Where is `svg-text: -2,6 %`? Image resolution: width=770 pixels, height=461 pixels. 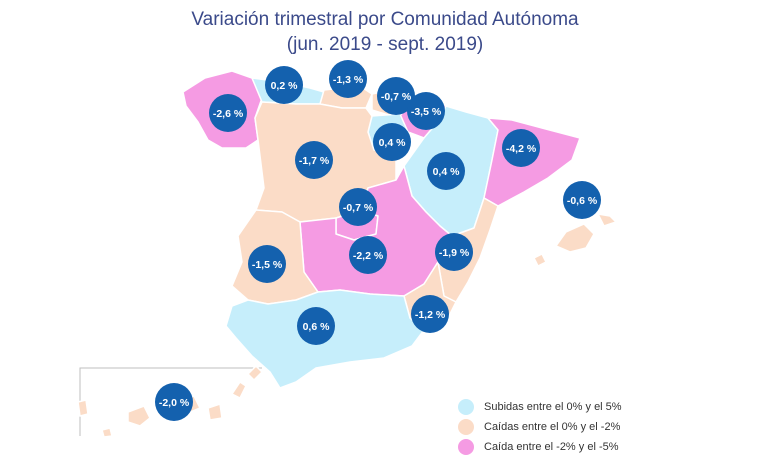
svg-text: -2,6 % is located at coordinates (228, 114).